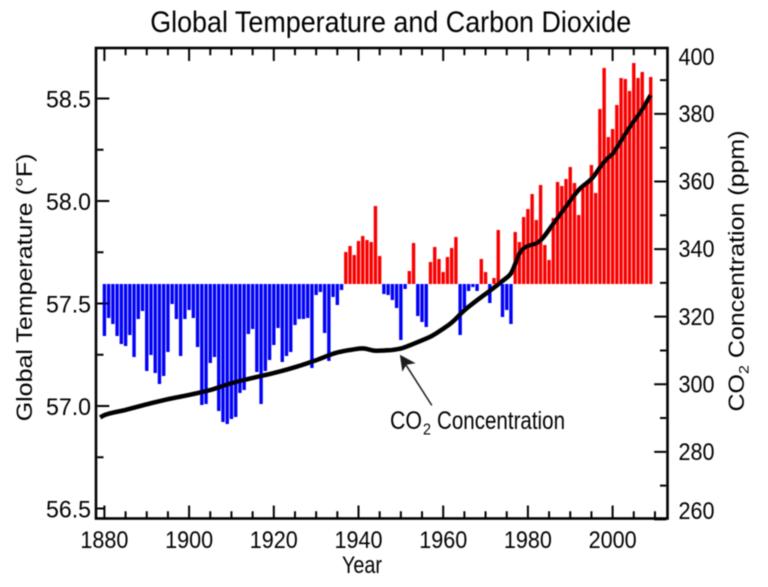  What do you see at coordinates (697, 511) in the screenshot?
I see `svg-text: 260` at bounding box center [697, 511].